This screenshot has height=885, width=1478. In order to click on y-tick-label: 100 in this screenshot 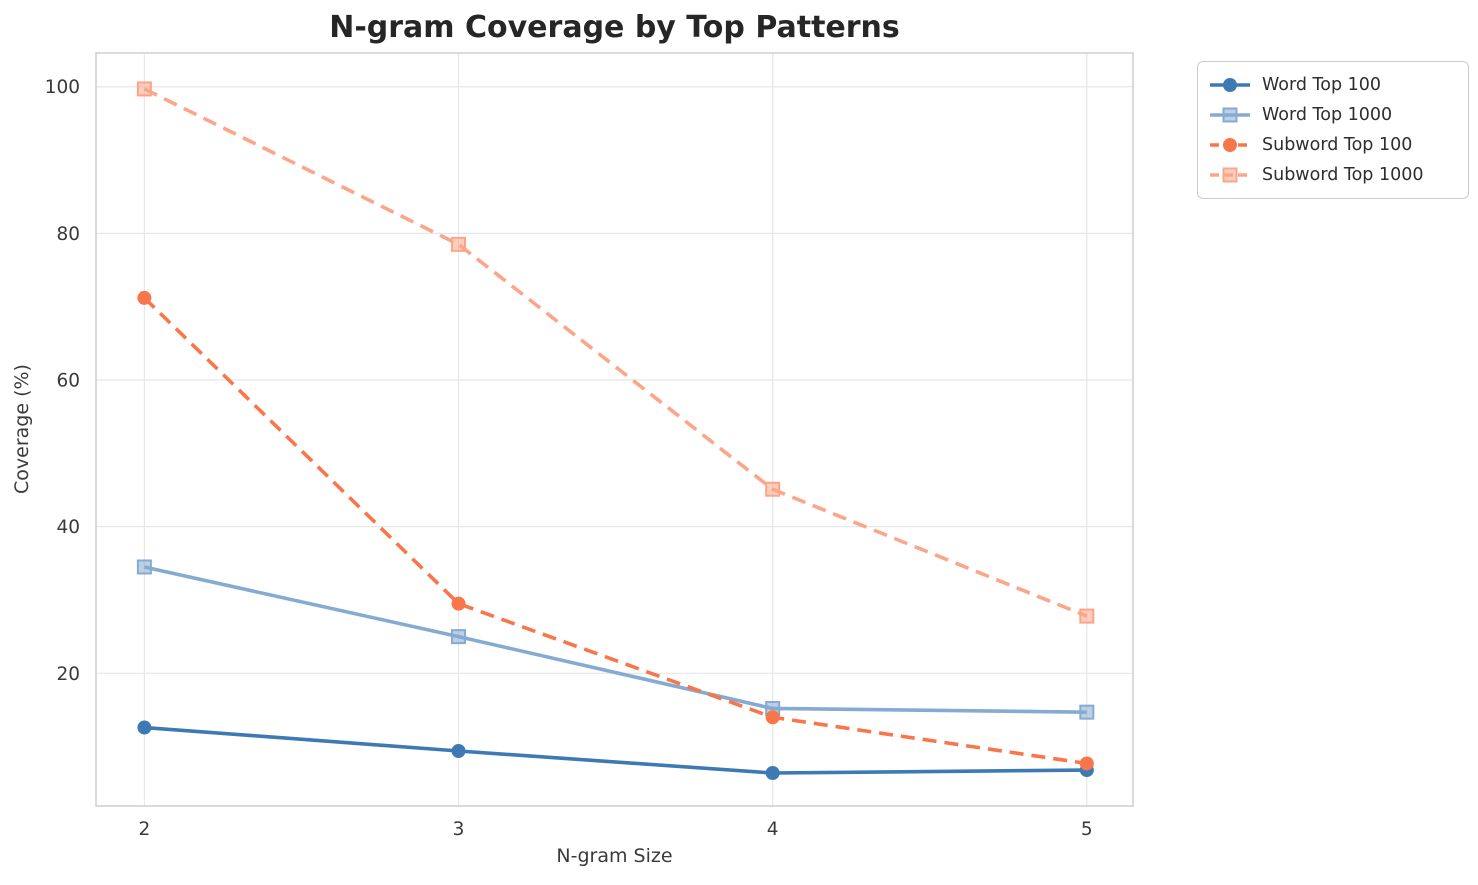, I will do `click(62, 87)`.